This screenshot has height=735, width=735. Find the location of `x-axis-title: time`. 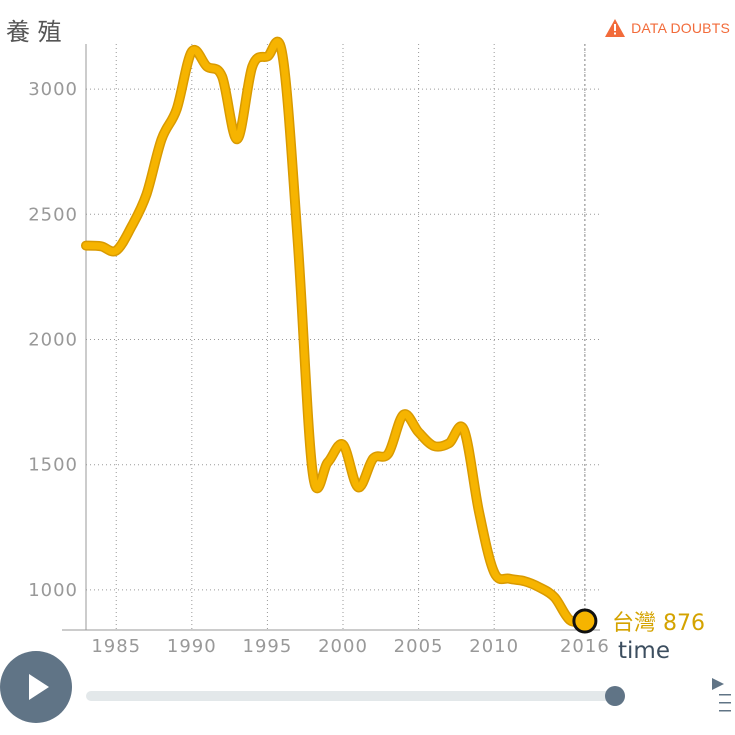

x-axis-title: time is located at coordinates (644, 651).